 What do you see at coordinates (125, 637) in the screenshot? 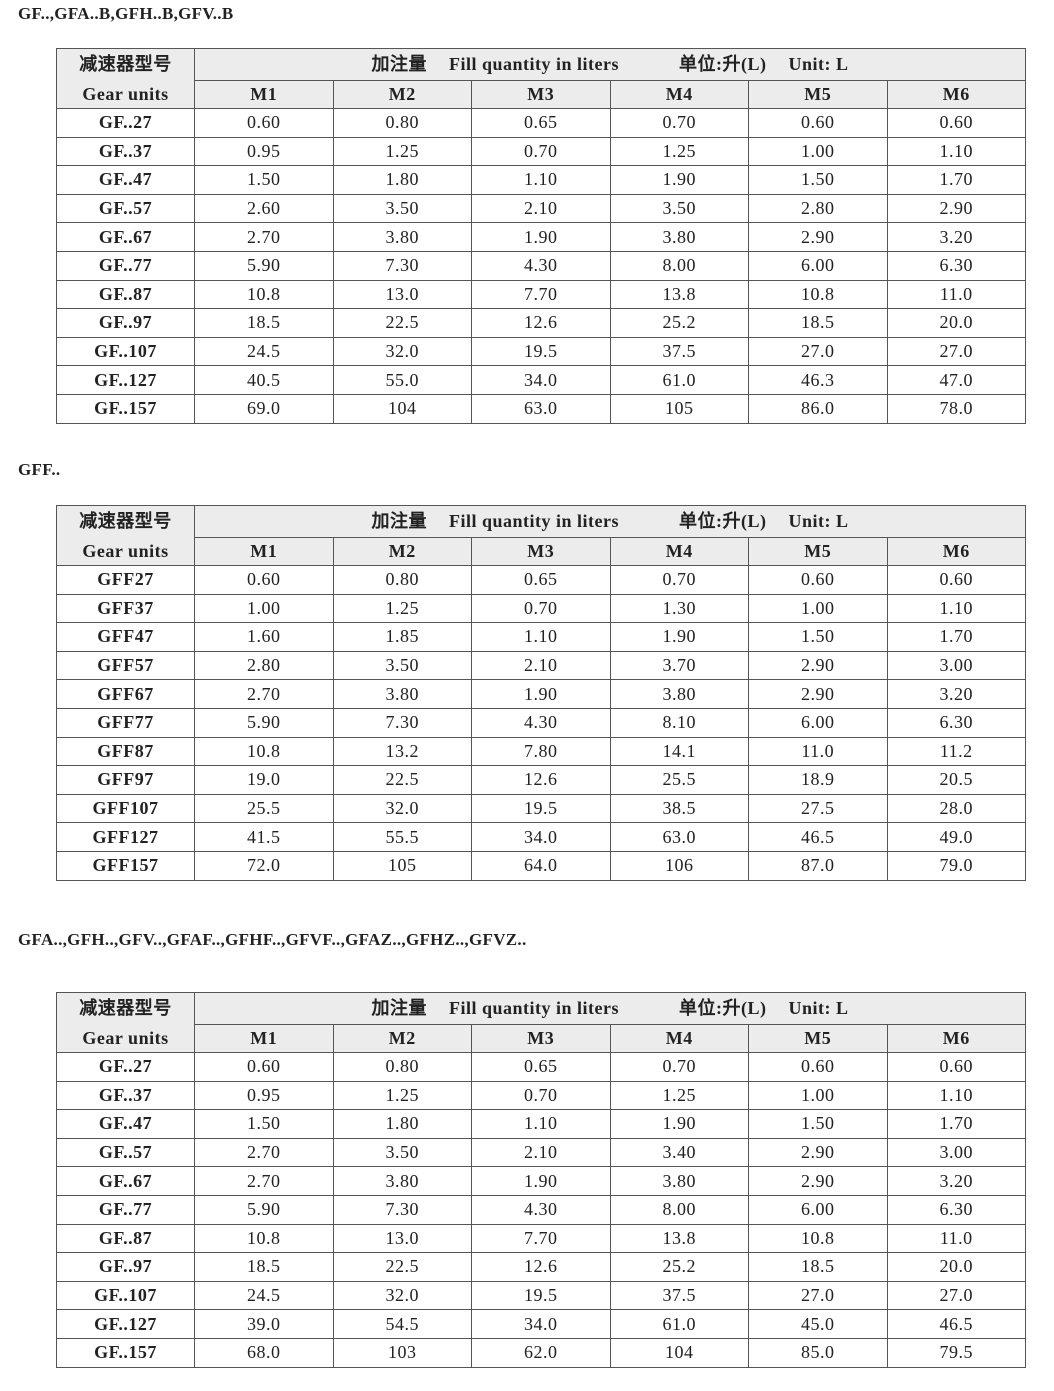
I see `gear-unit-cell: GFF47` at bounding box center [125, 637].